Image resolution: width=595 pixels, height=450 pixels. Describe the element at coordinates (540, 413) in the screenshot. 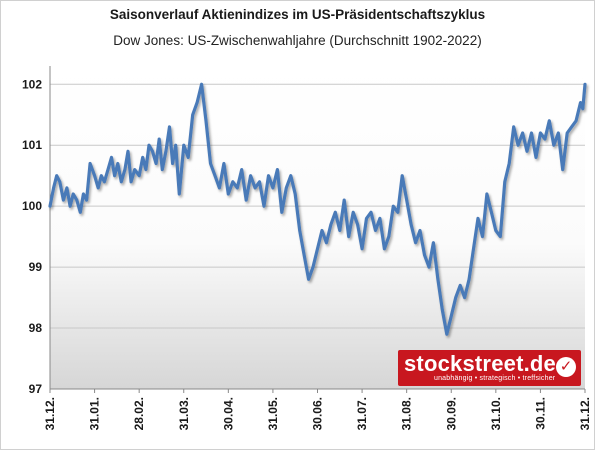

I see `x-tick-label: 30.11.` at that location.